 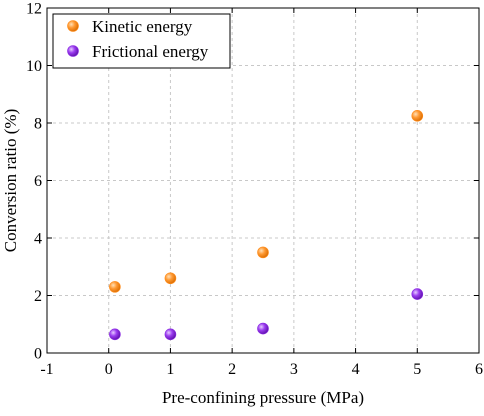 I want to click on y-tick-label: 6, so click(x=38, y=181).